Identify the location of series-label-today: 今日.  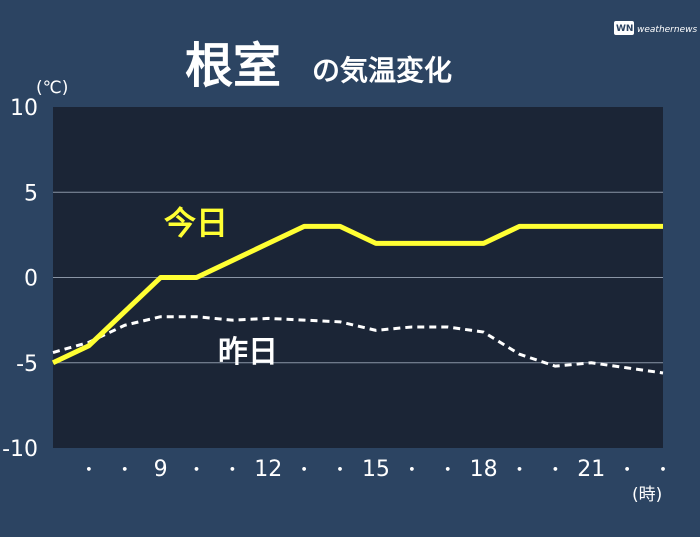
(196, 223).